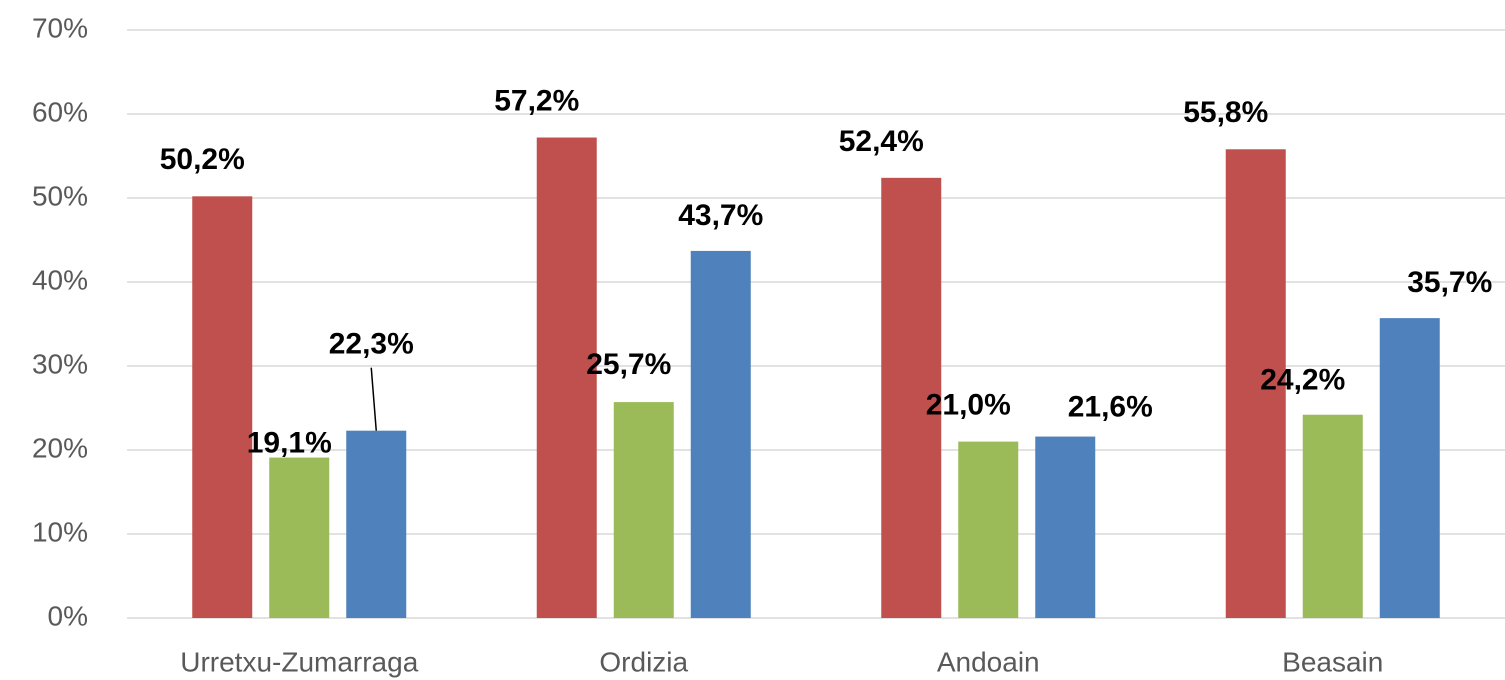  What do you see at coordinates (968, 405) in the screenshot?
I see `value-label: 21,0%` at bounding box center [968, 405].